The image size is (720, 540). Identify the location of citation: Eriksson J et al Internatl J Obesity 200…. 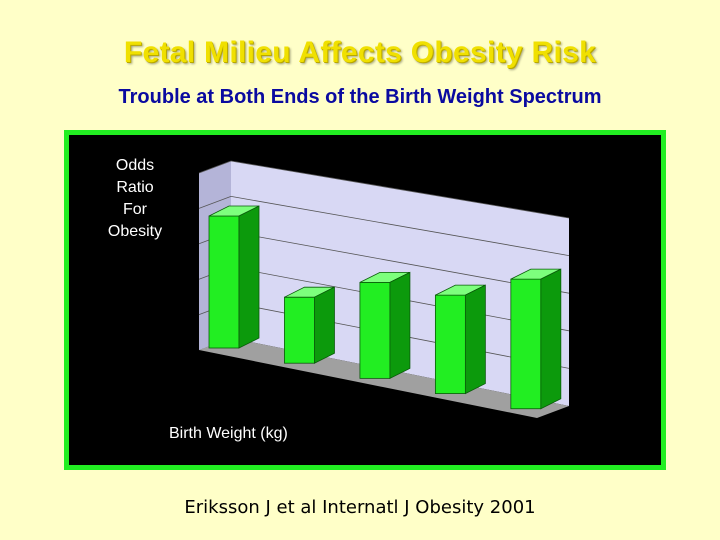
(360, 507).